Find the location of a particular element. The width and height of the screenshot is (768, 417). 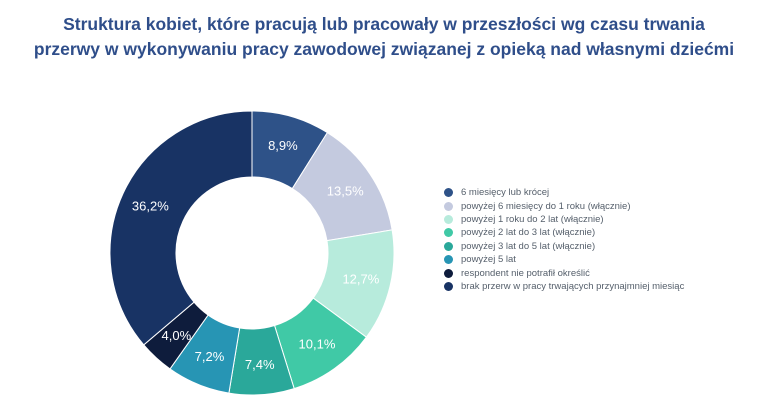

slice-value-label-4: 10,1% is located at coordinates (317, 344).